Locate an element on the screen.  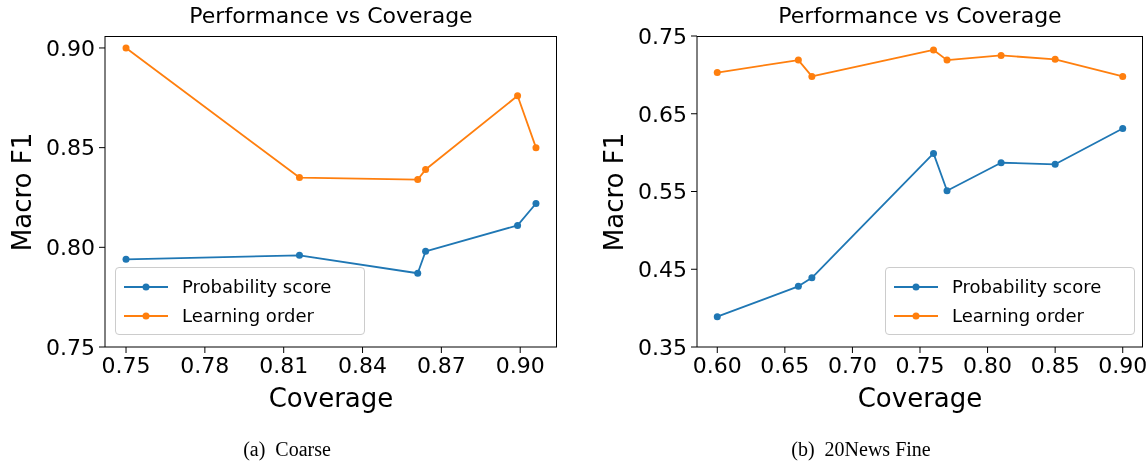
y-tick-label: 0.90 is located at coordinates (70, 48).